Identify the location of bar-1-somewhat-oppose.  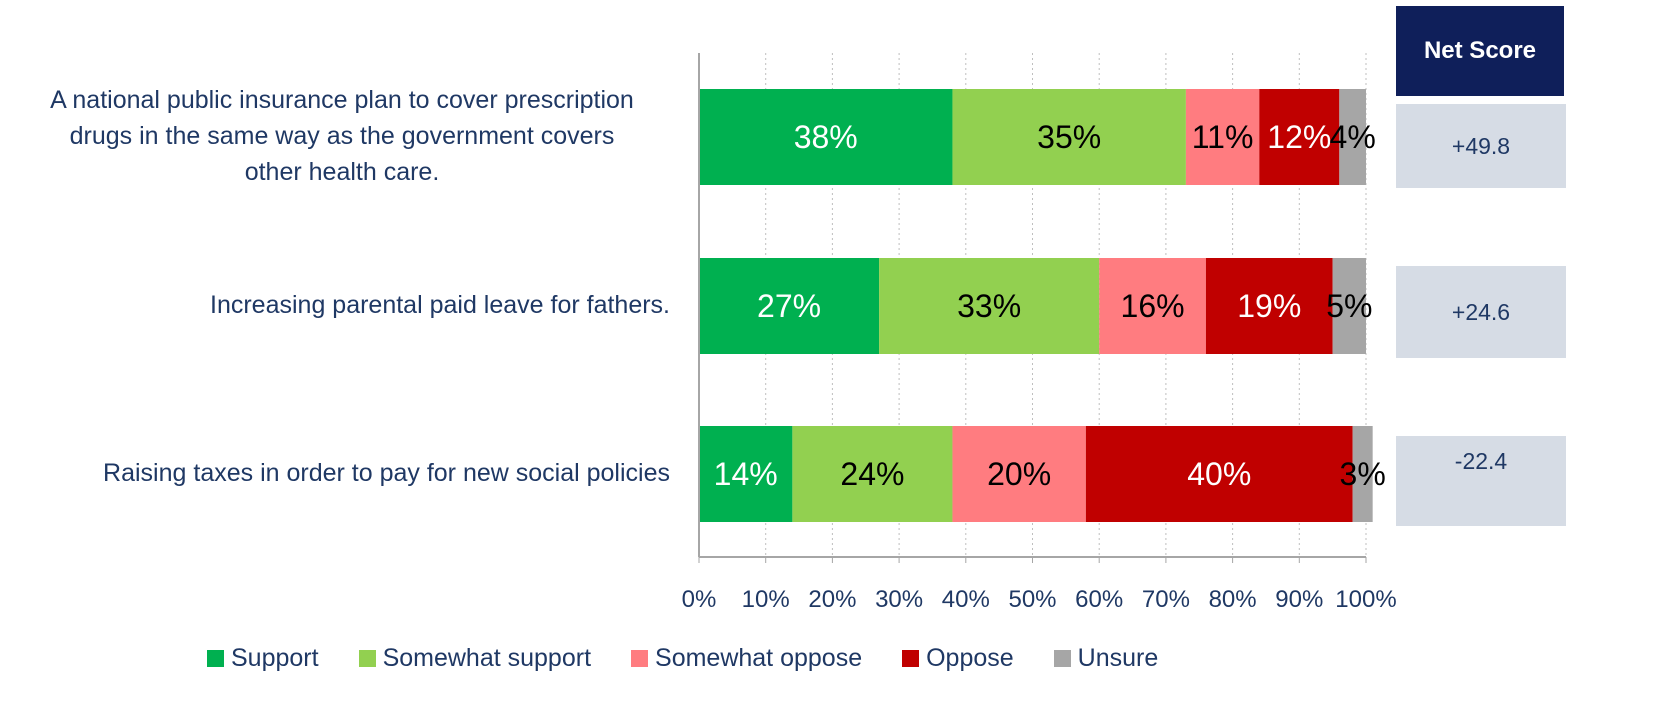
(1222, 137).